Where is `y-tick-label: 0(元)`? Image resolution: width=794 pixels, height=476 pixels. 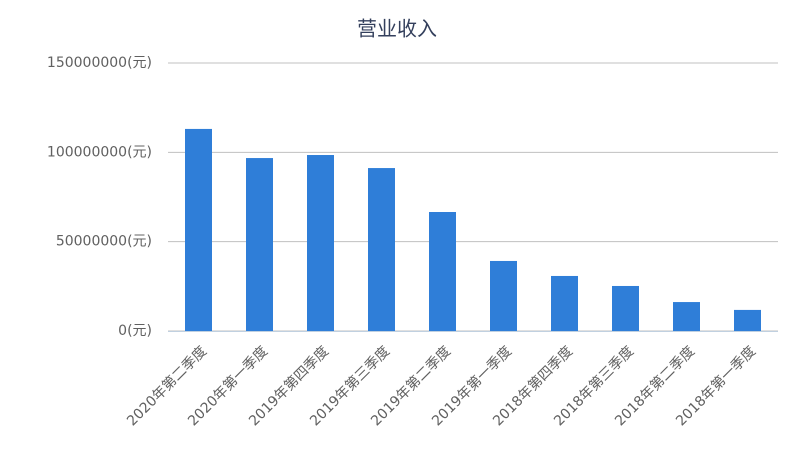
y-tick-label: 0(元) is located at coordinates (135, 331).